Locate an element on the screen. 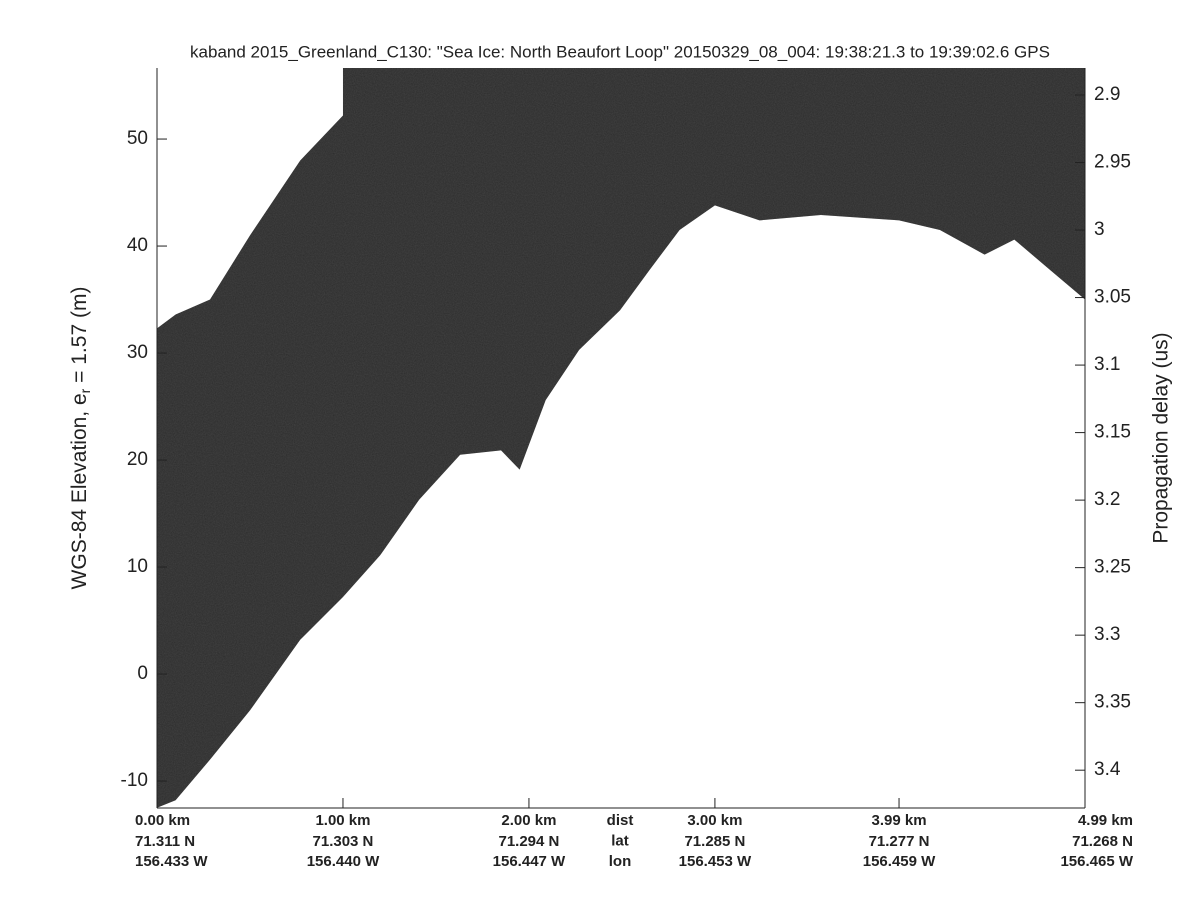  lat-label: 71.303 N is located at coordinates (343, 841).